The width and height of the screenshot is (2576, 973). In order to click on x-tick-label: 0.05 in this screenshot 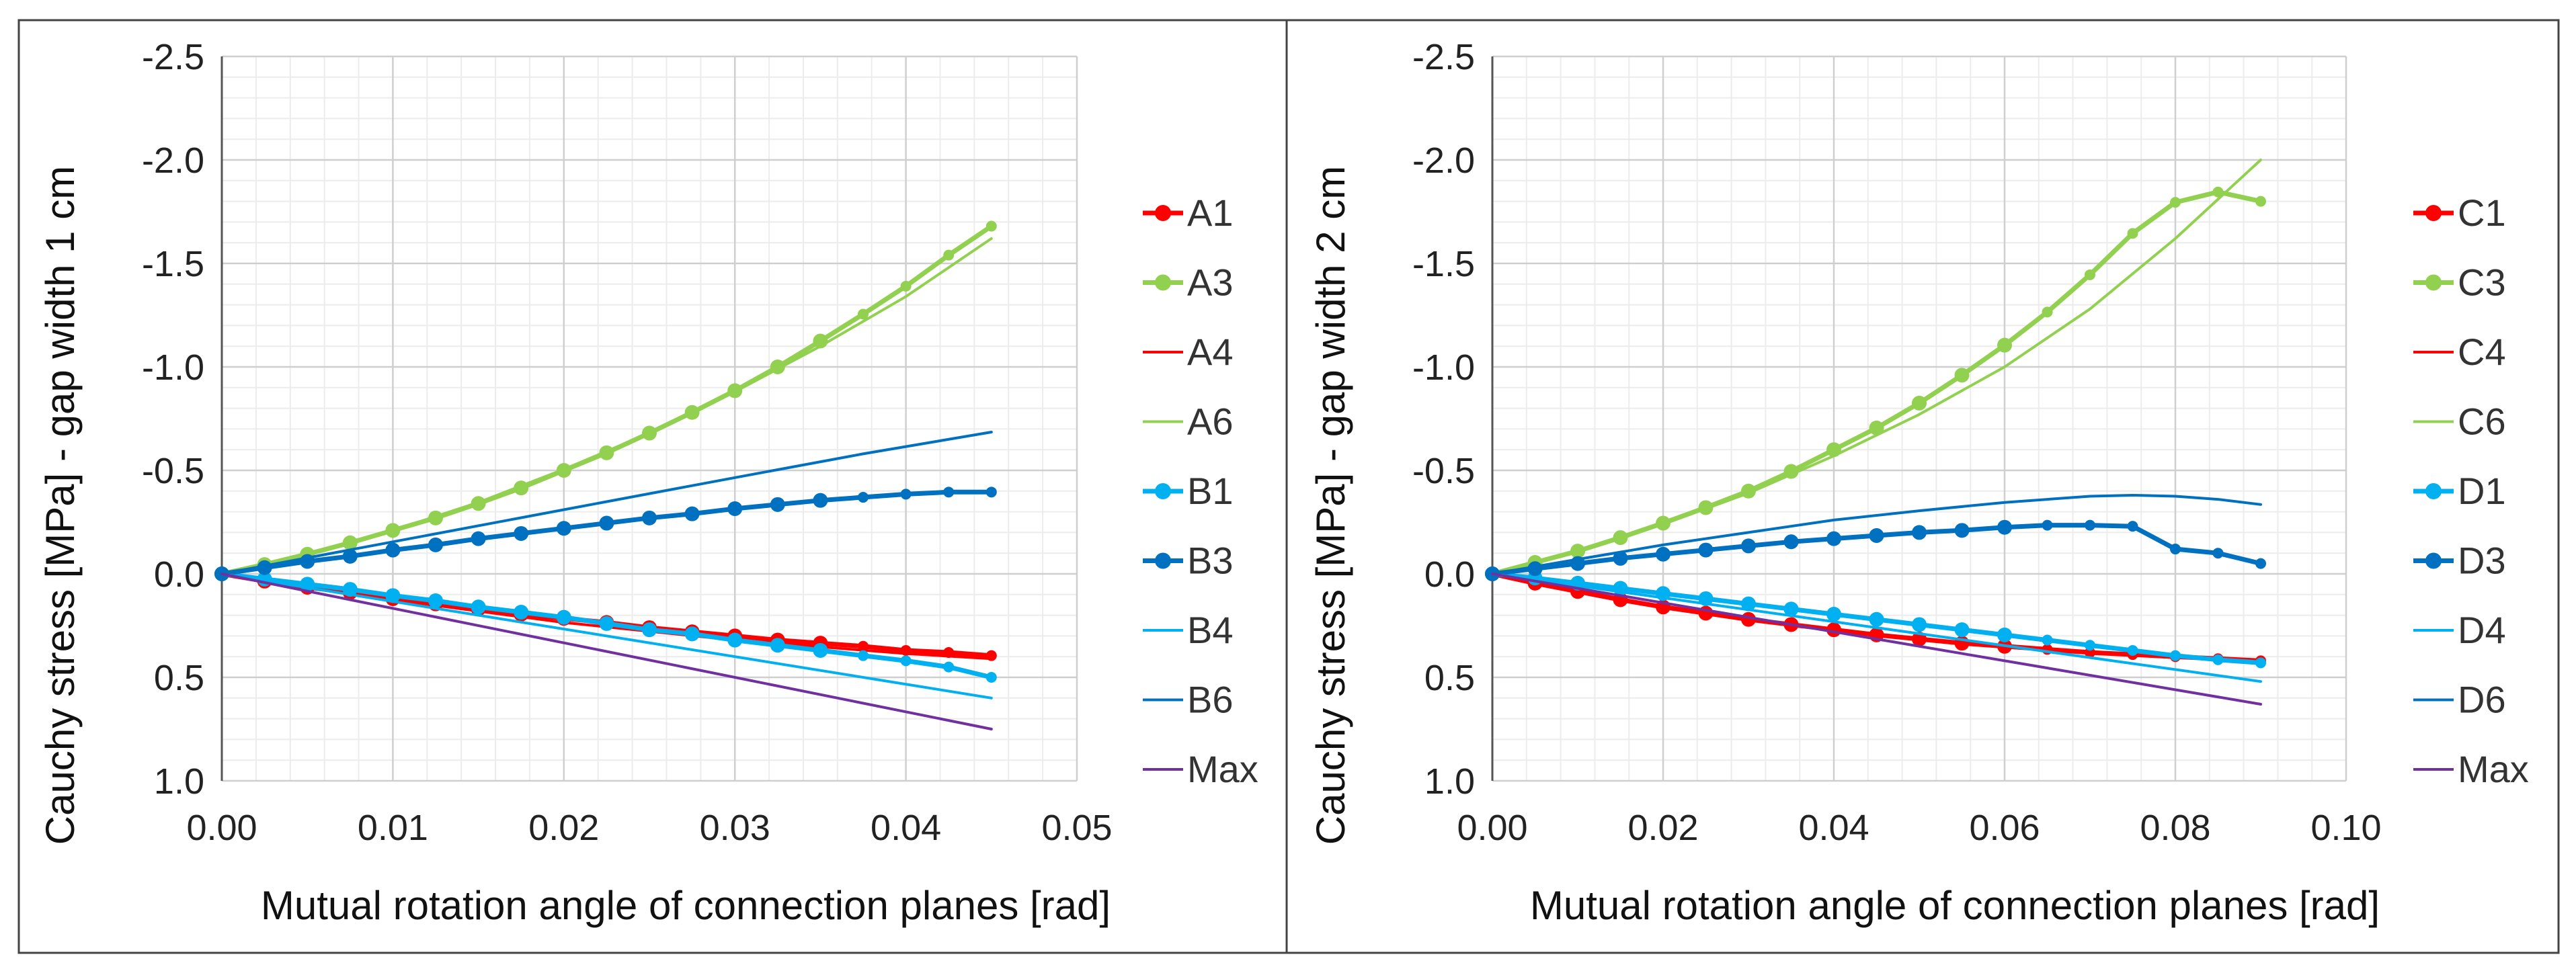, I will do `click(1076, 828)`.